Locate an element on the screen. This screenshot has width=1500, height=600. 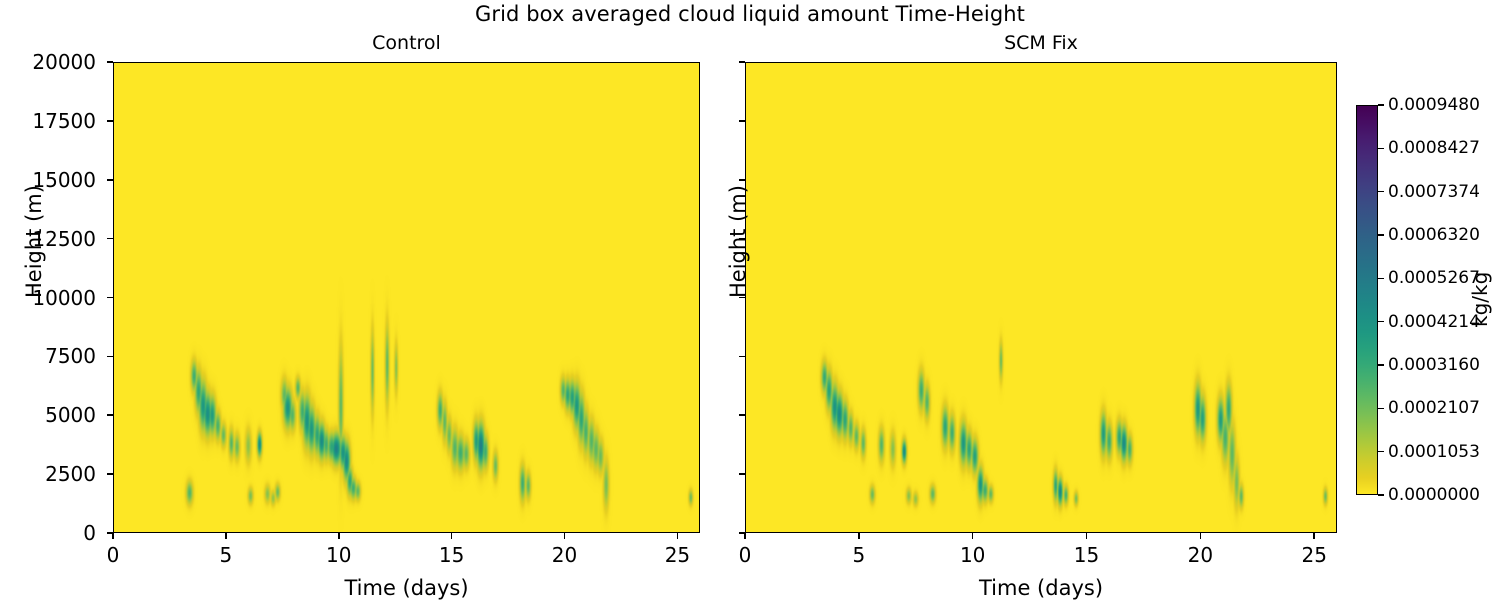
yaxis-label-scmfix: Height (m) is located at coordinates (738, 241).